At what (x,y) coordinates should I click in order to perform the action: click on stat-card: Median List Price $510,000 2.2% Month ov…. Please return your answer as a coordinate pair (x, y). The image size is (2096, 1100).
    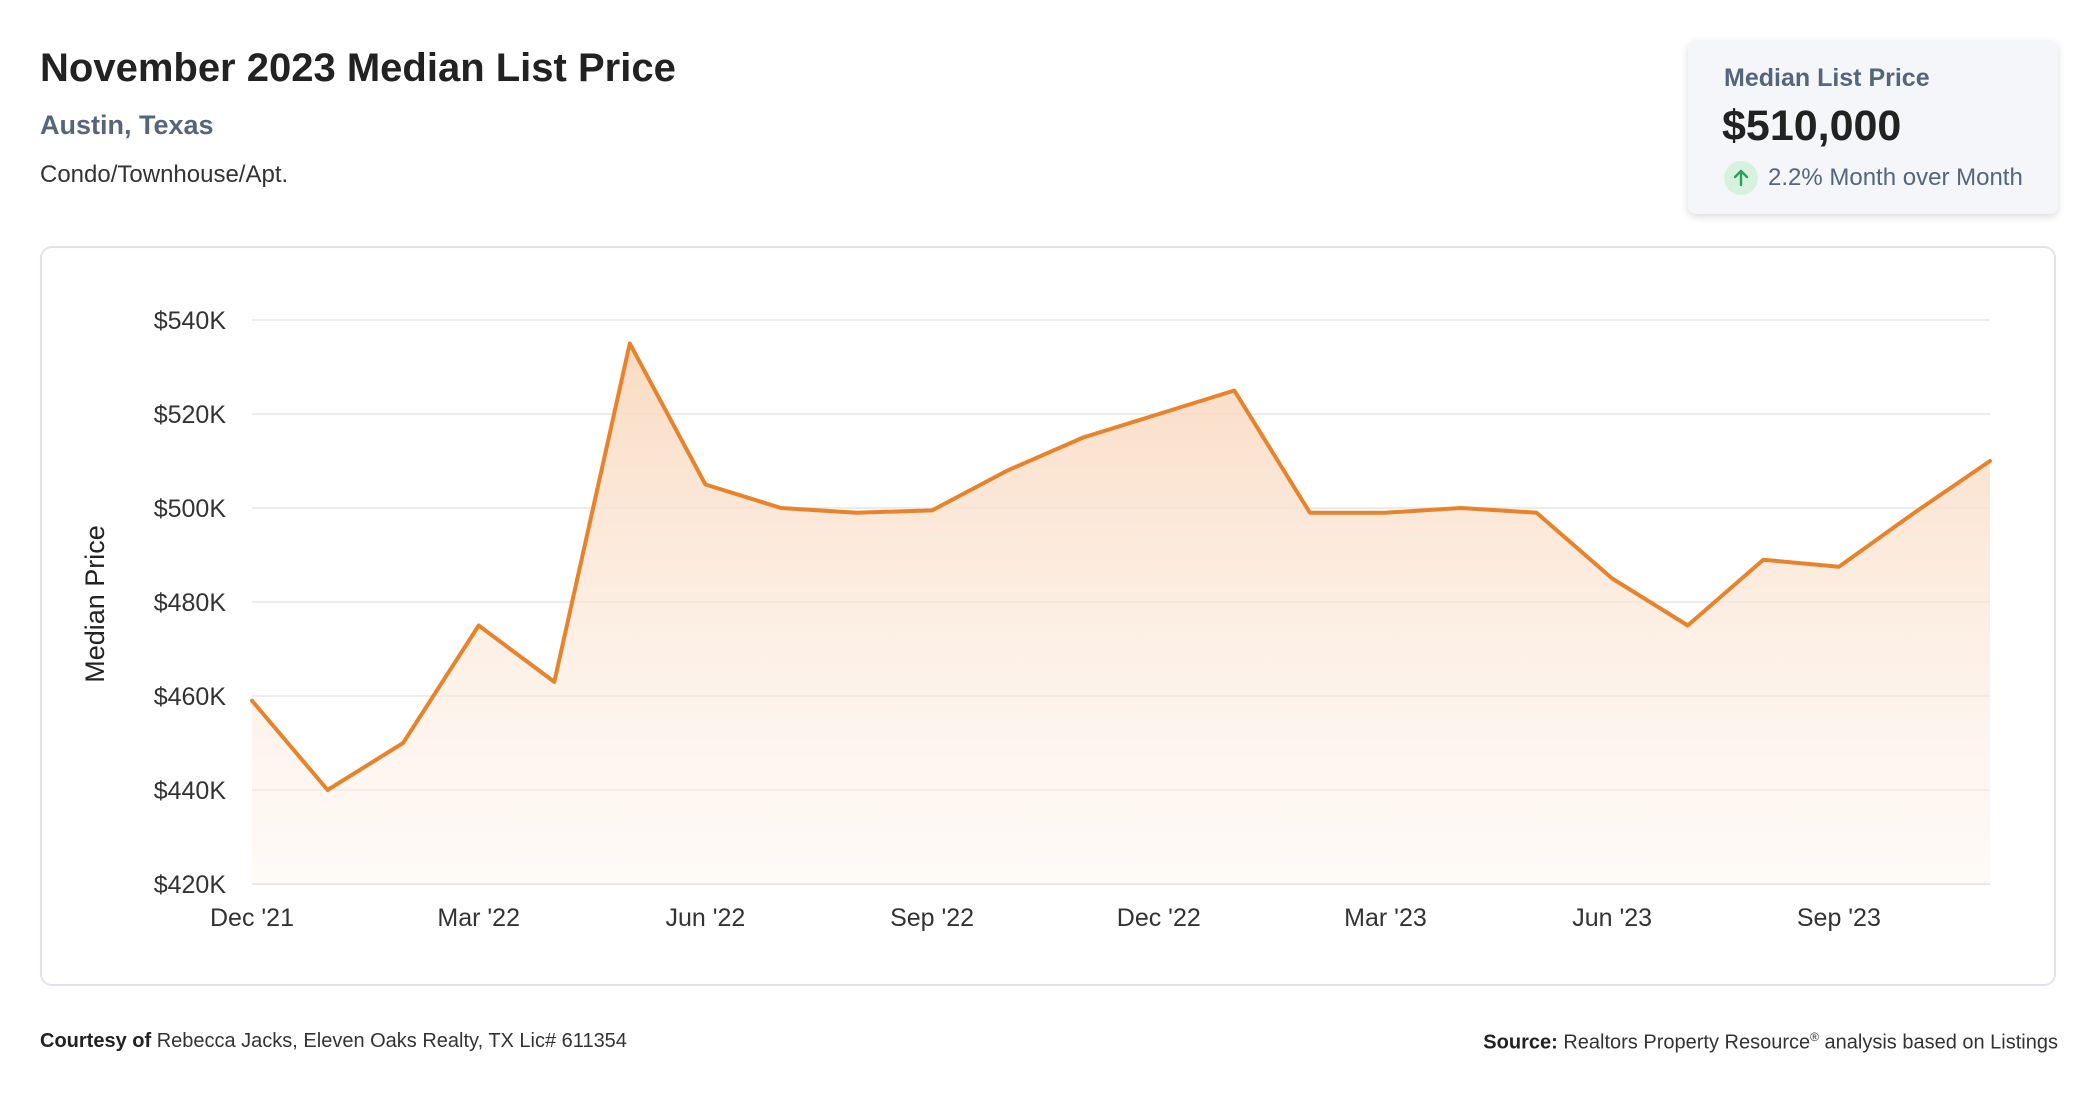
    Looking at the image, I should click on (1873, 127).